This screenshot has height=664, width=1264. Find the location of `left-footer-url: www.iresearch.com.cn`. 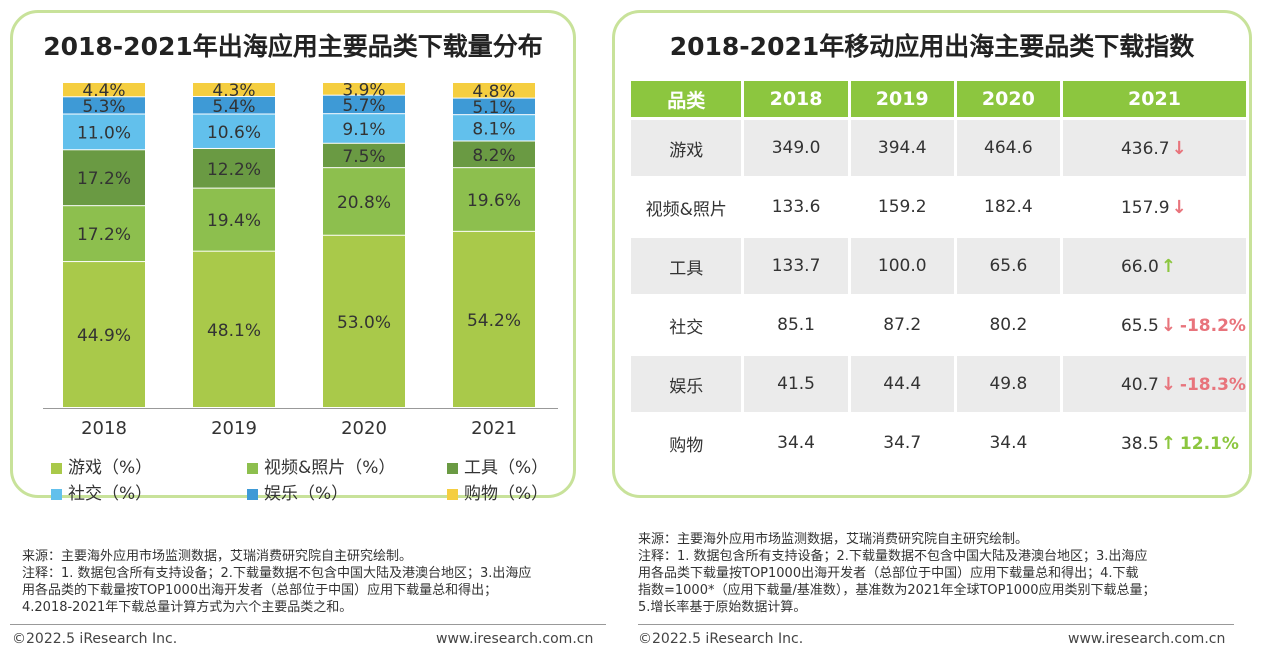

left-footer-url: www.iresearch.com.cn is located at coordinates (515, 639).